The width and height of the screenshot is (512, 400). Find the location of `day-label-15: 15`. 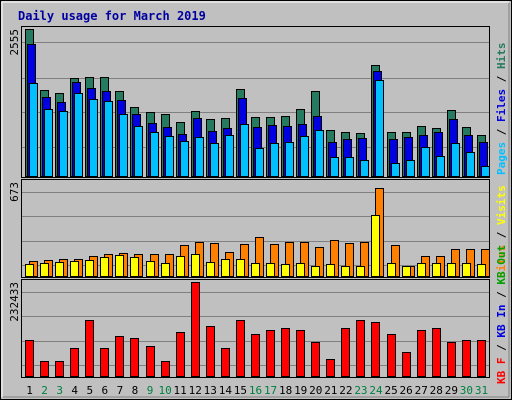

day-label-15: 15 is located at coordinates (240, 390).